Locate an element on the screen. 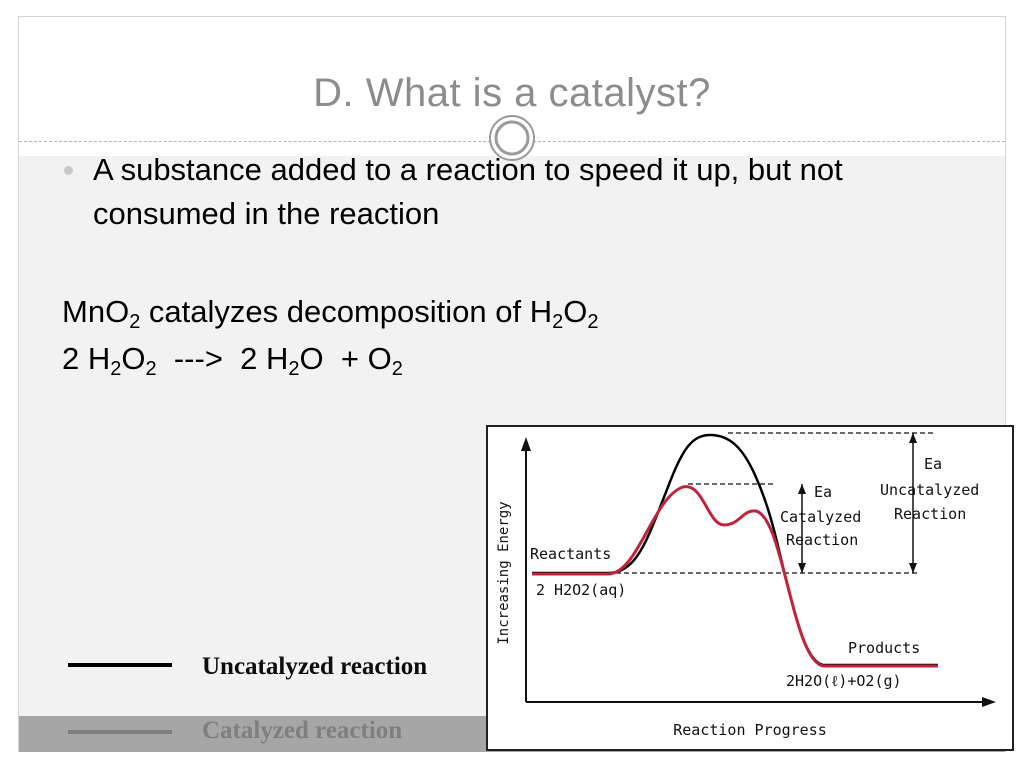 This screenshot has width=1024, height=768. uncatalyzed-label-line1: Uncatalyzed is located at coordinates (929, 490).